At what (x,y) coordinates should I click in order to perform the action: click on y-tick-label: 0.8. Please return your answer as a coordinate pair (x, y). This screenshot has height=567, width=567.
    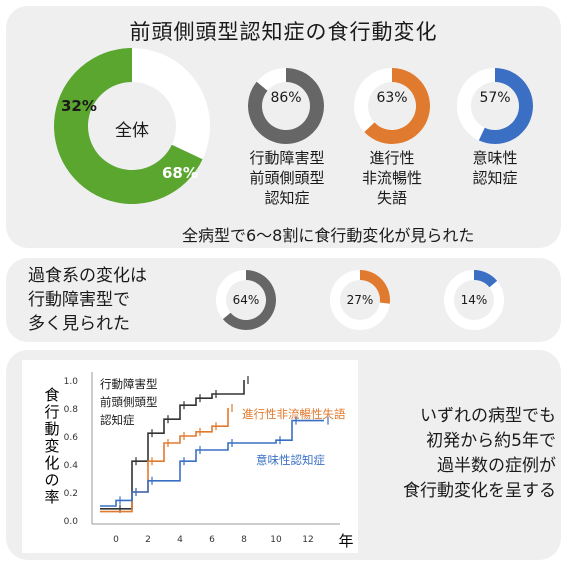
    Looking at the image, I should click on (71, 410).